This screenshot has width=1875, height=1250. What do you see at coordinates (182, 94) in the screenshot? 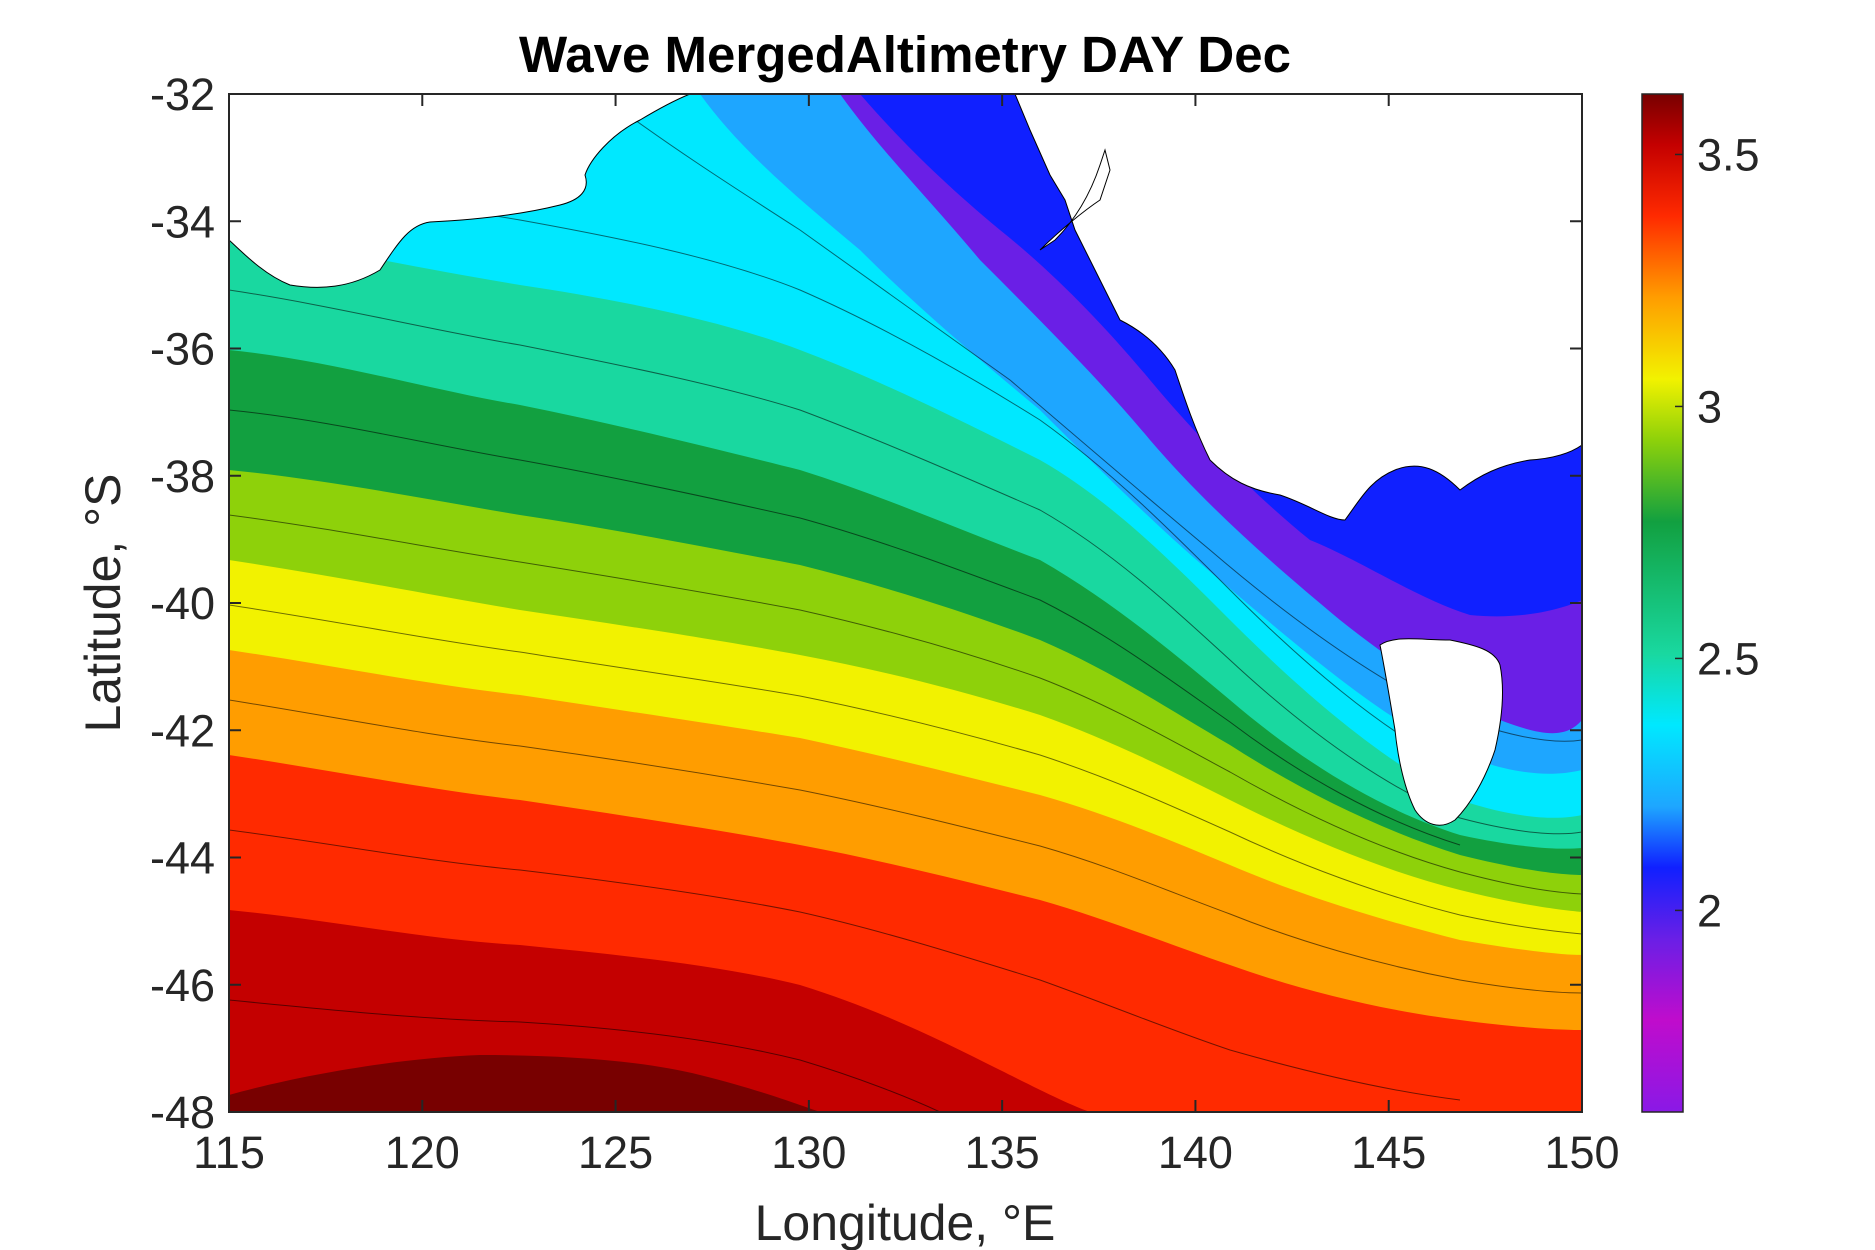
I see `y-tick-label: -32` at bounding box center [182, 94].